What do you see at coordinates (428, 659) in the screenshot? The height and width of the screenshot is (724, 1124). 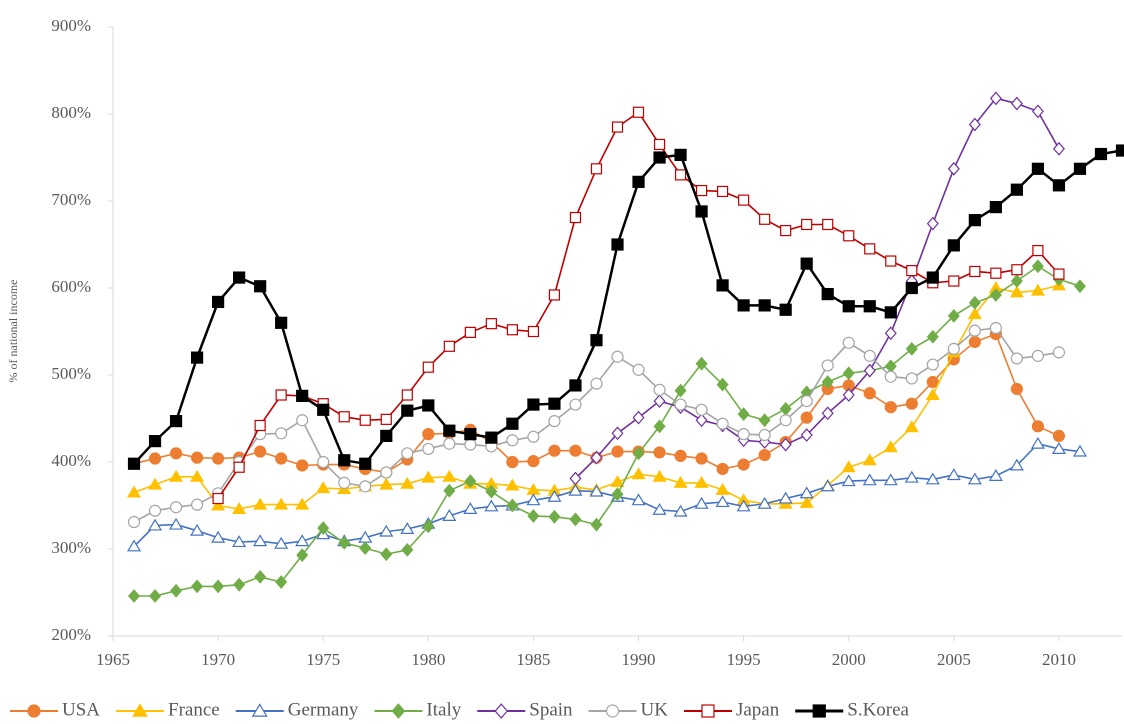 I see `x-tick-label: 1980` at bounding box center [428, 659].